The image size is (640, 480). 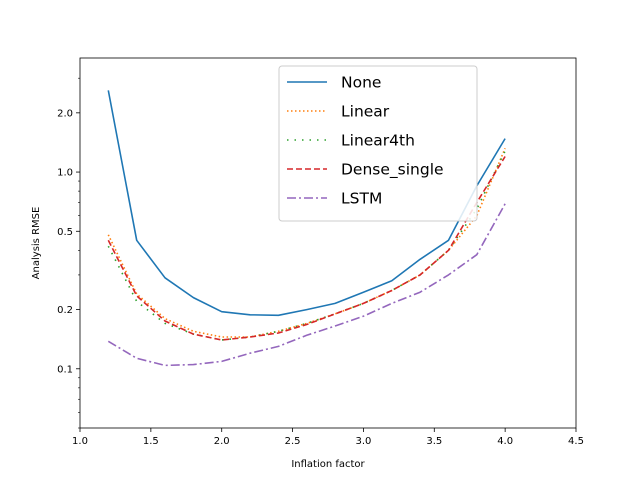 I want to click on legend-label: Linear, so click(x=365, y=112).